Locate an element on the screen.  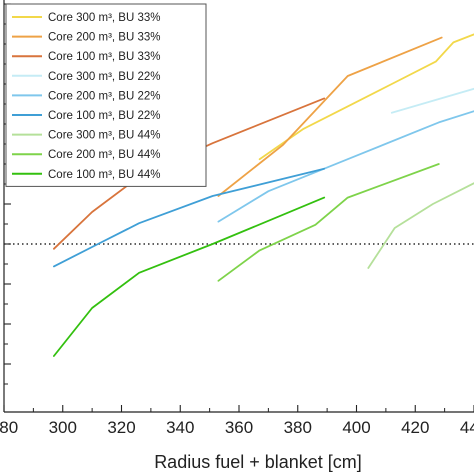
x-tick-label: 280 is located at coordinates (9, 427).